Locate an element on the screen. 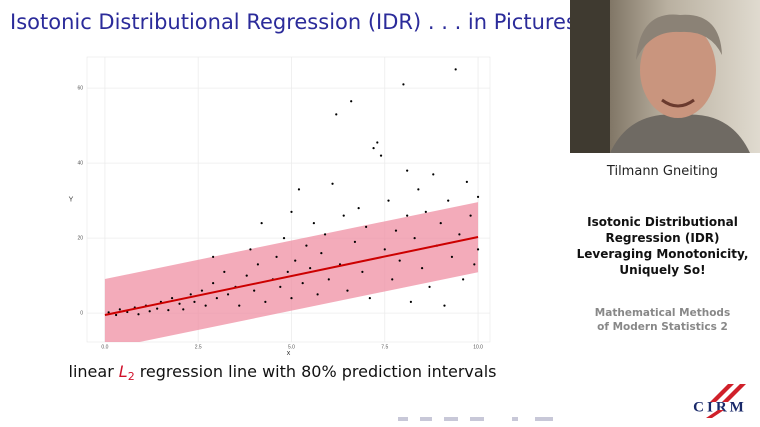  webcam is located at coordinates (665, 76).